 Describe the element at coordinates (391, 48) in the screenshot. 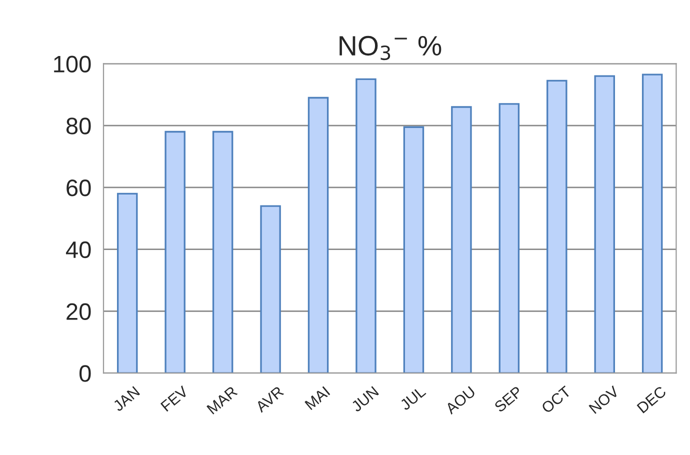

I see `chart-title: NO$_{3}$$^{−}$ %` at that location.